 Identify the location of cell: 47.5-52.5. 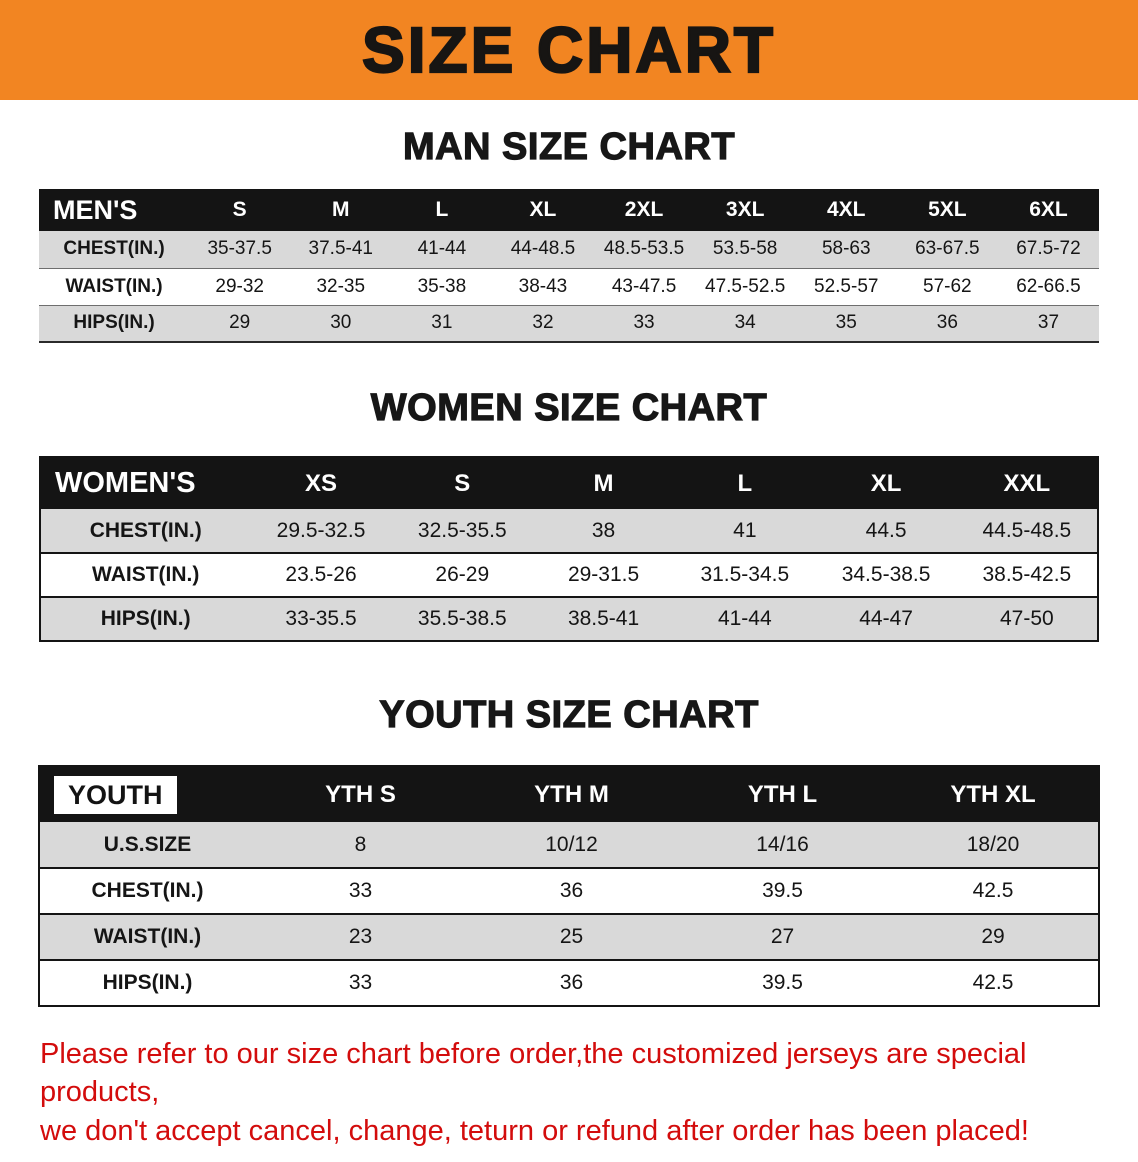
(745, 287).